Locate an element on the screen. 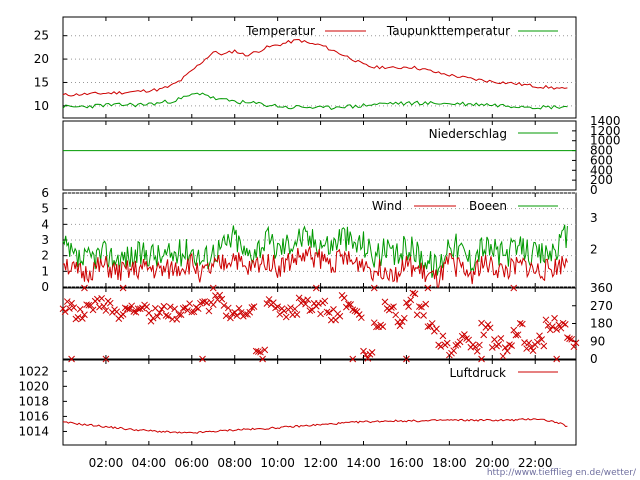  y-tick-label: 0 is located at coordinates (45, 287).